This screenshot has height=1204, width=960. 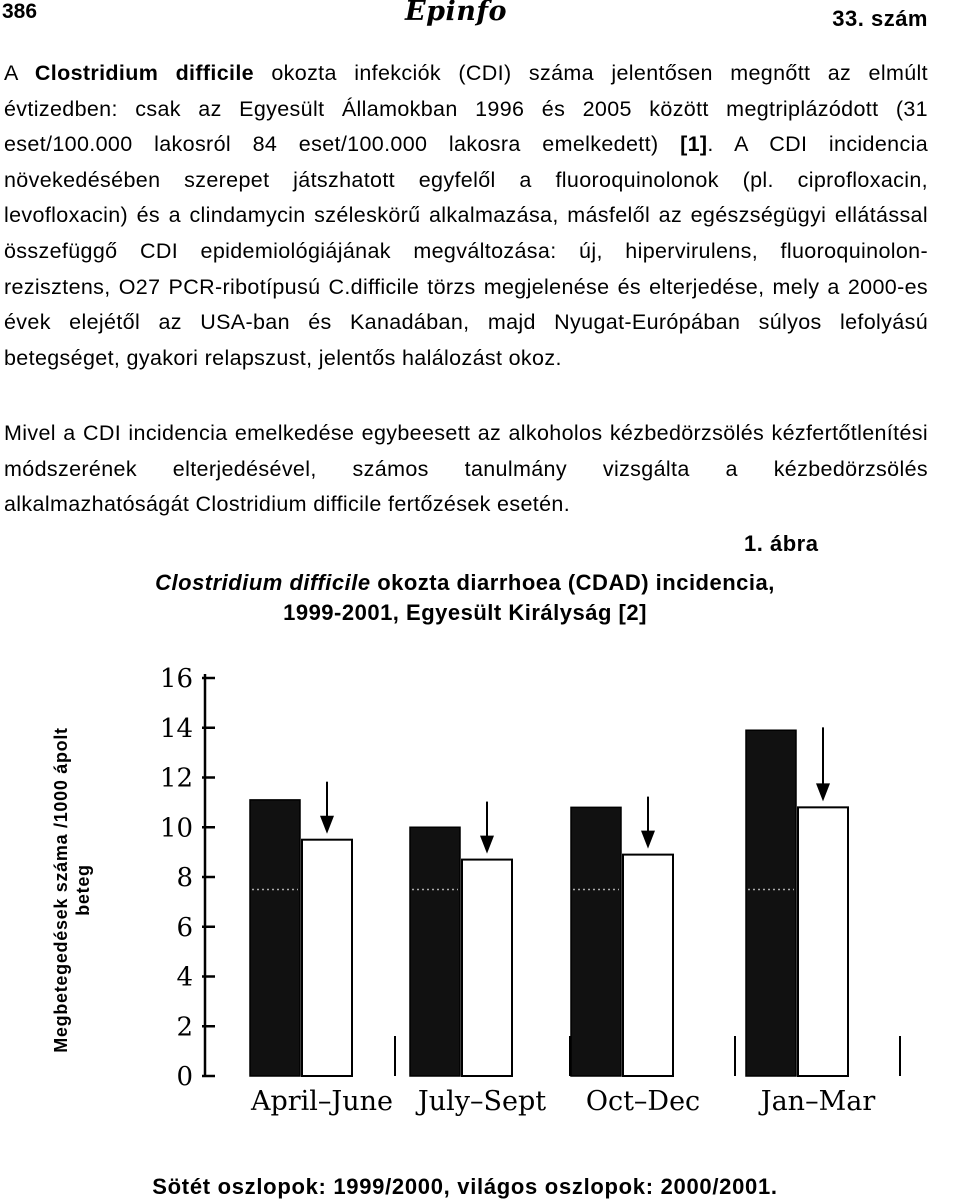 What do you see at coordinates (83, 890) in the screenshot?
I see `y-axis-label-line2: beteg` at bounding box center [83, 890].